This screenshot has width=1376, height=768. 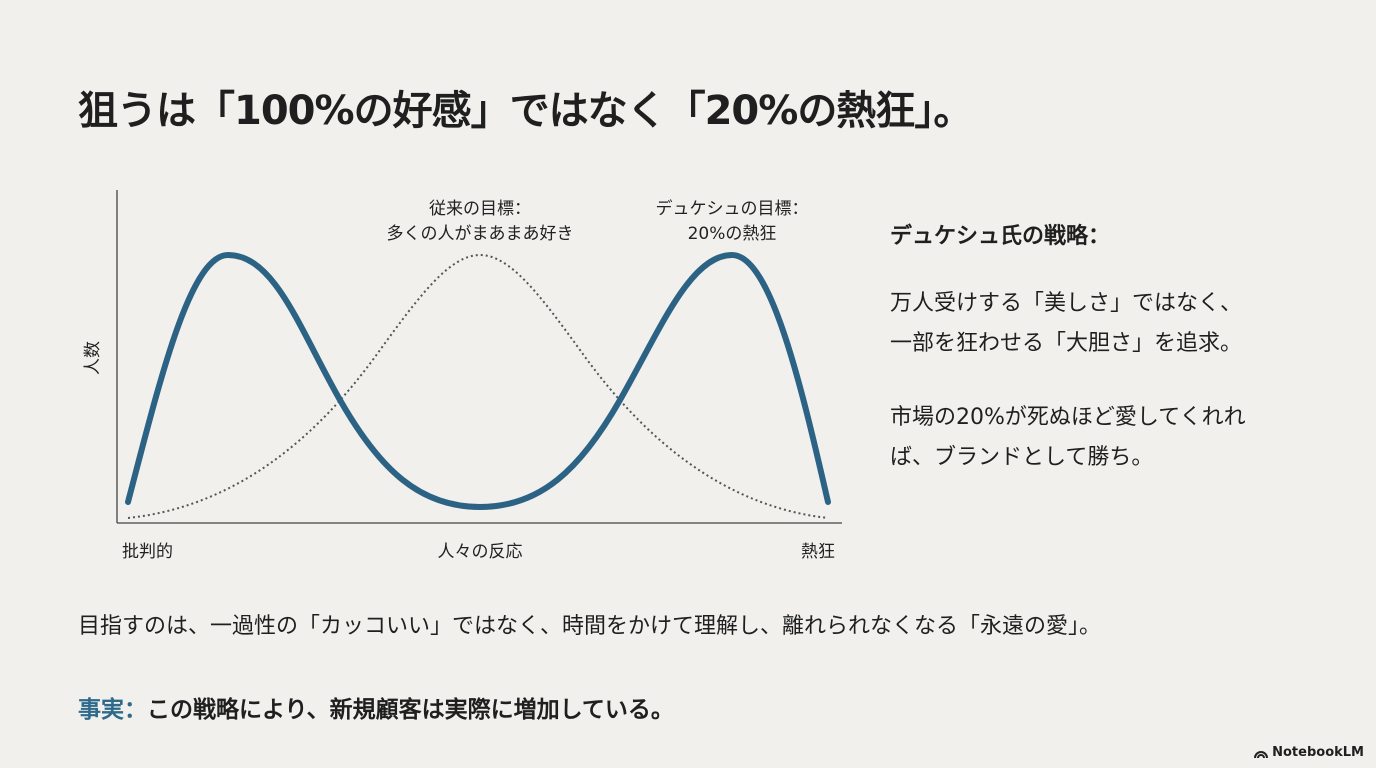 I want to click on paragraph-line: 万人受けする「美しさ」ではなく、, so click(x=1066, y=303).